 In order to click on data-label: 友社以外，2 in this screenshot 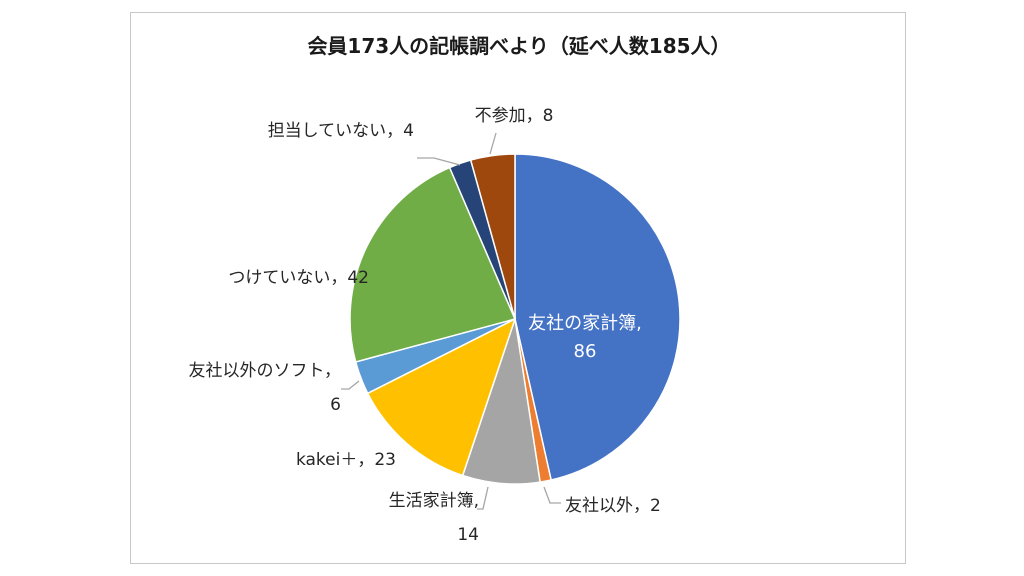, I will do `click(613, 506)`.